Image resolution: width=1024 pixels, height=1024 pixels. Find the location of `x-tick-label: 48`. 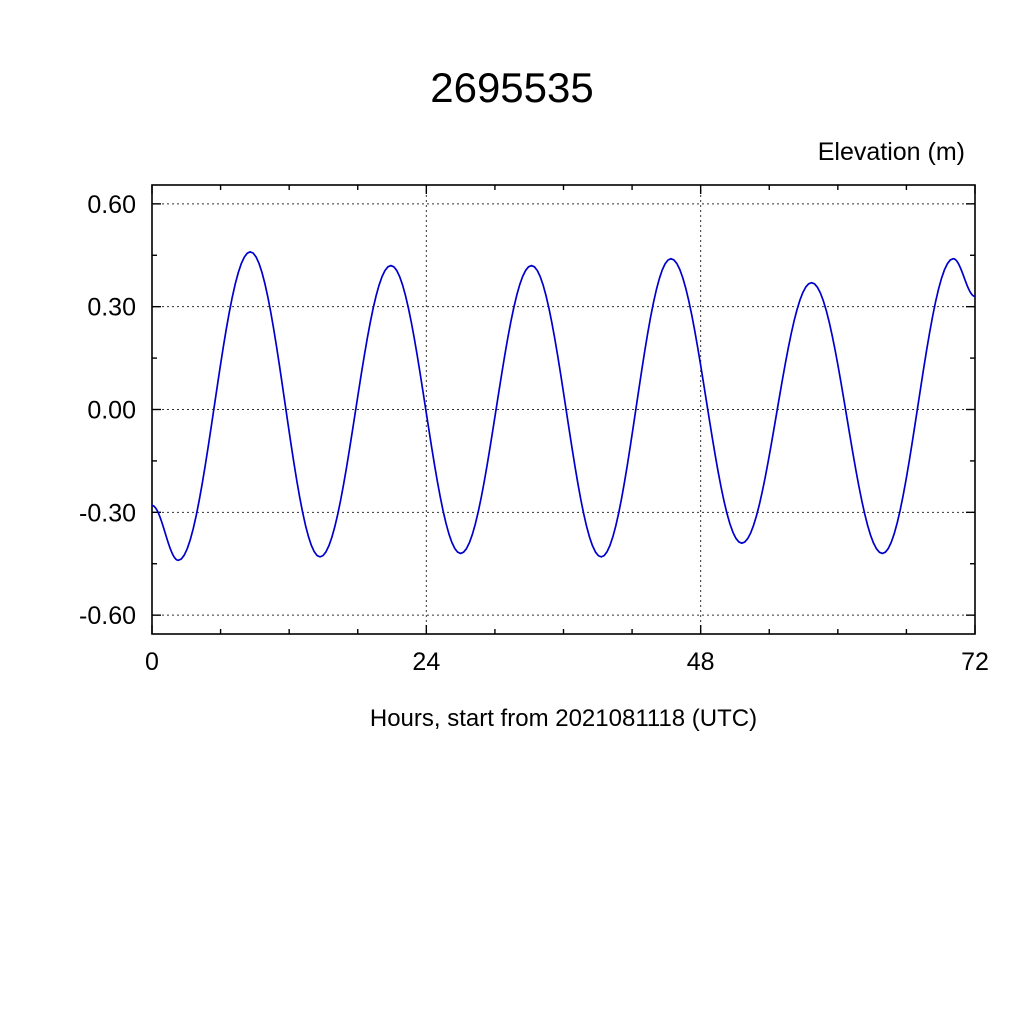

x-tick-label: 48 is located at coordinates (701, 662).